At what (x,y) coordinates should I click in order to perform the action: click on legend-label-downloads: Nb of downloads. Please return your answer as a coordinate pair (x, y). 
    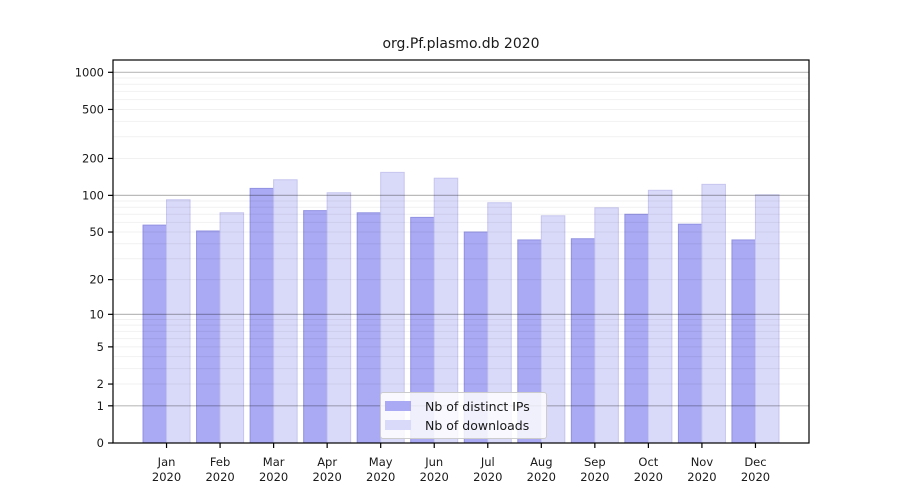
    Looking at the image, I should click on (477, 425).